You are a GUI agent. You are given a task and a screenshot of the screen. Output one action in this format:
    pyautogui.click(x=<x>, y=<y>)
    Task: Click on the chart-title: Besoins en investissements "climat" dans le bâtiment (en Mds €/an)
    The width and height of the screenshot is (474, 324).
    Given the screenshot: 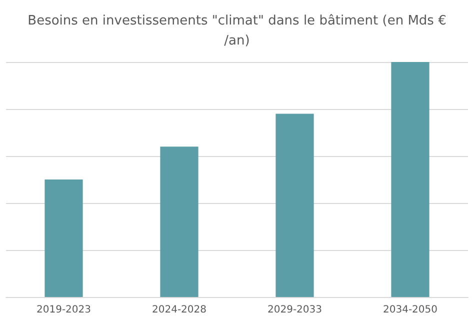 What is the action you would take?
    pyautogui.click(x=237, y=31)
    